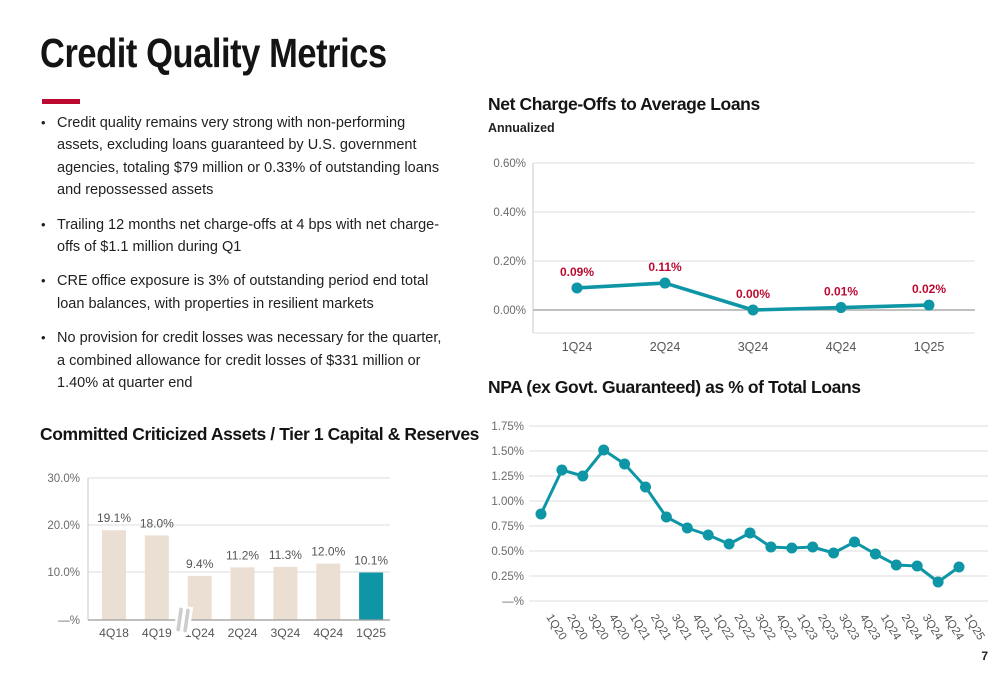  What do you see at coordinates (618, 627) in the screenshot?
I see `svg-text: 4Q20` at bounding box center [618, 627].